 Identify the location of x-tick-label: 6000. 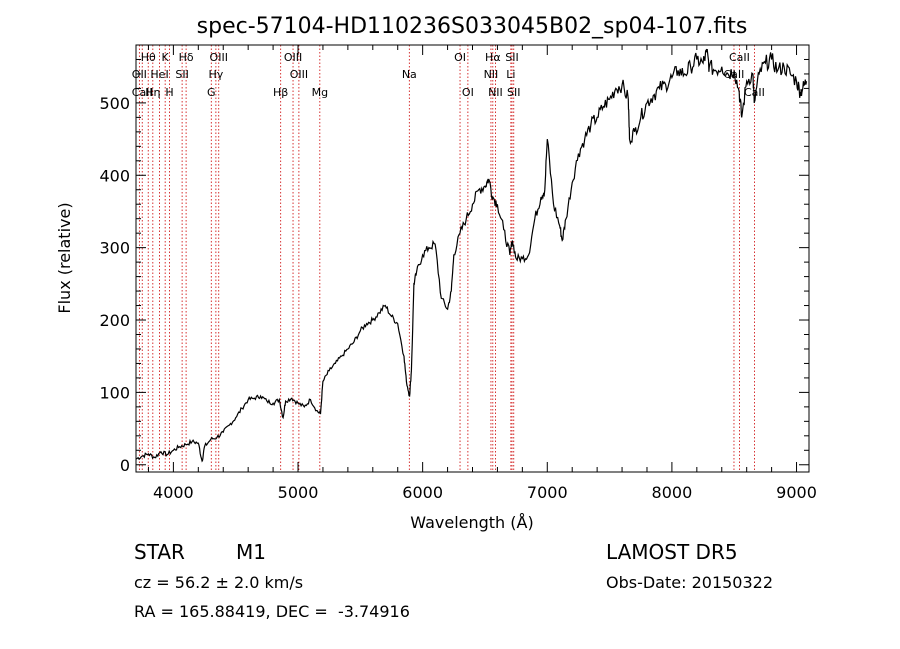
(422, 492).